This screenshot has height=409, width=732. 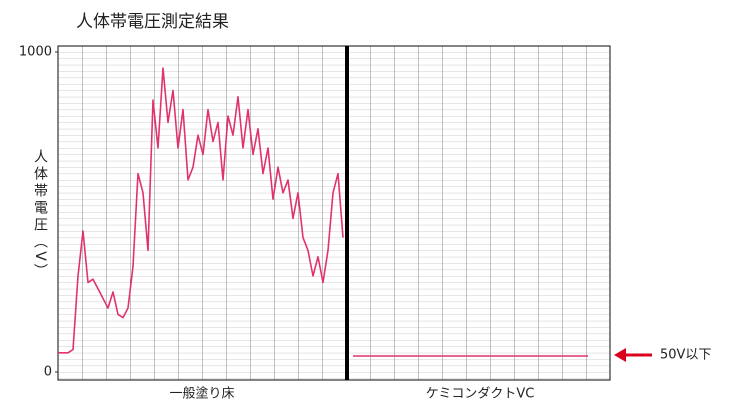 I want to click on x-tick-label: ケミコンダクトVC, so click(x=480, y=394).